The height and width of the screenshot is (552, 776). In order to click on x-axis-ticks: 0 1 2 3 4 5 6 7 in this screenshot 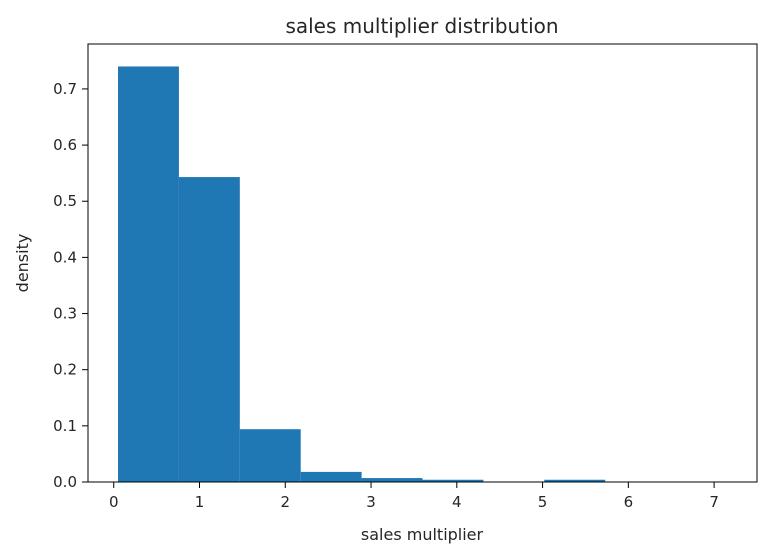, I will do `click(414, 496)`.